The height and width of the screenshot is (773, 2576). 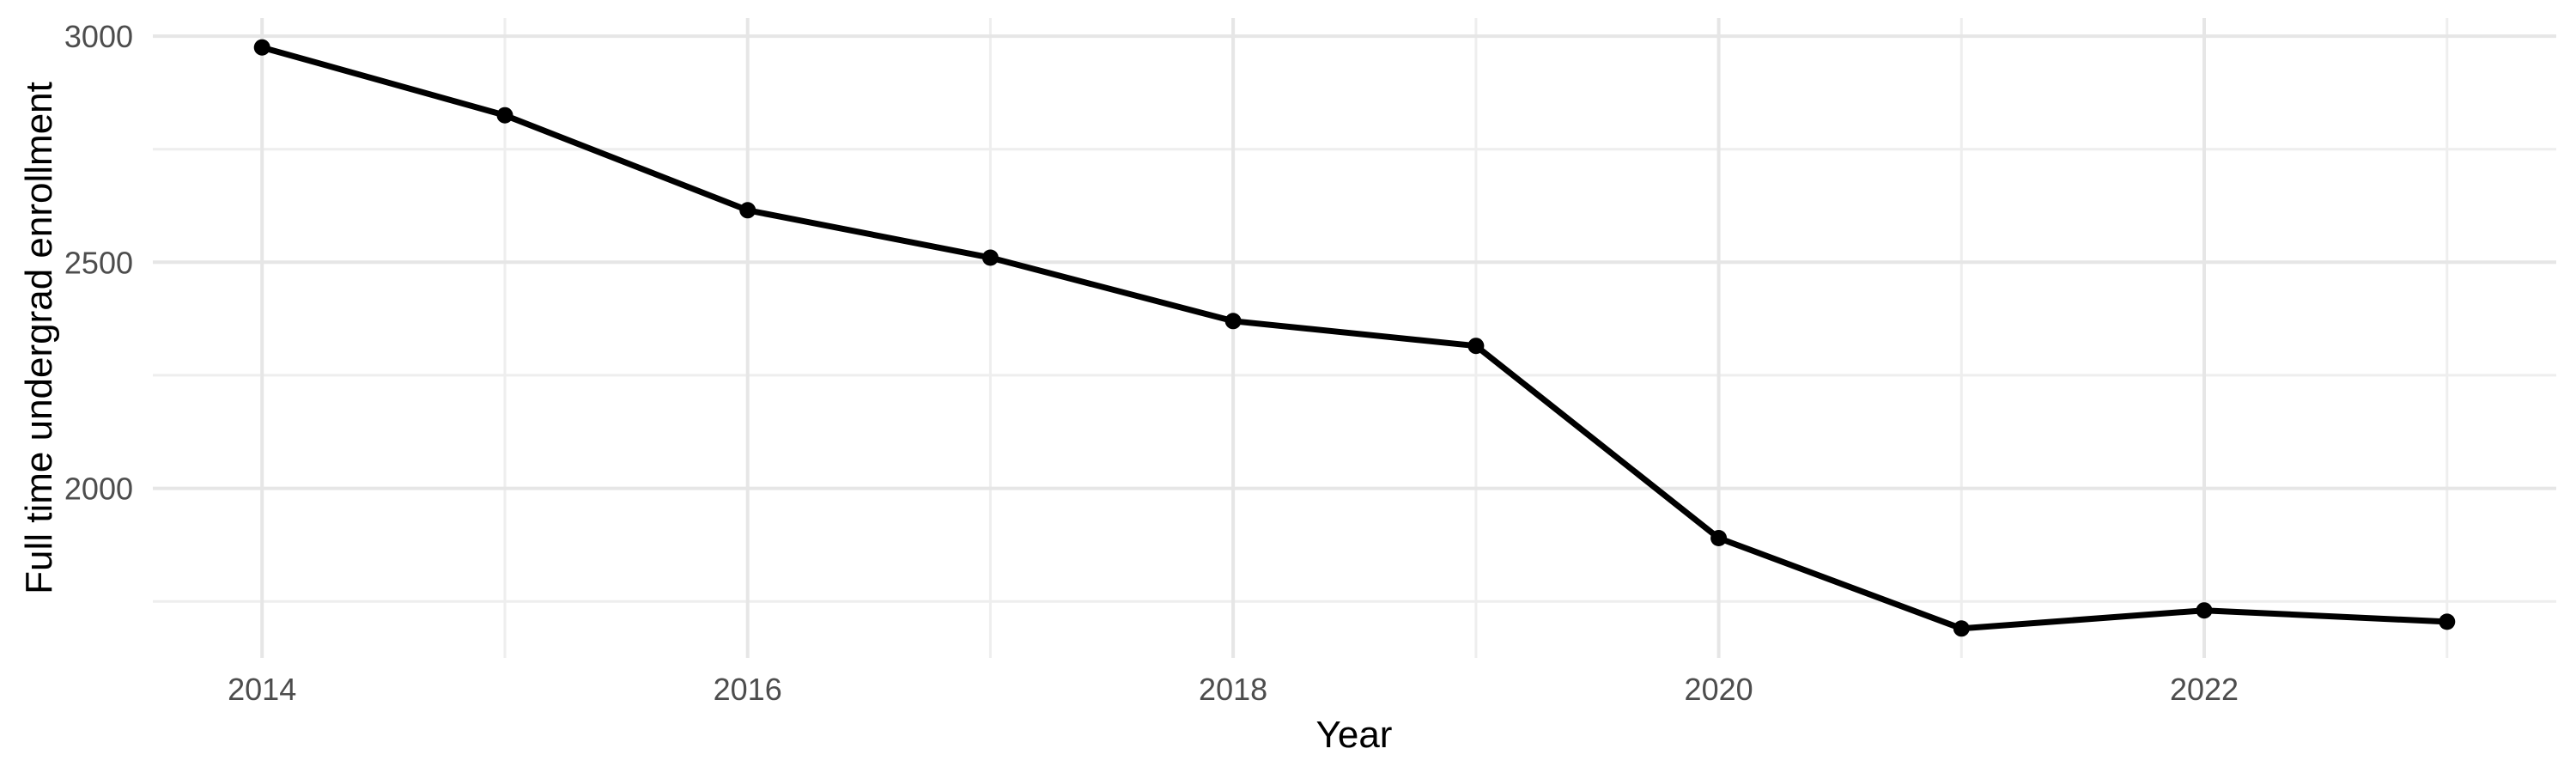 What do you see at coordinates (262, 689) in the screenshot?
I see `x-tick-label-2014: 2014` at bounding box center [262, 689].